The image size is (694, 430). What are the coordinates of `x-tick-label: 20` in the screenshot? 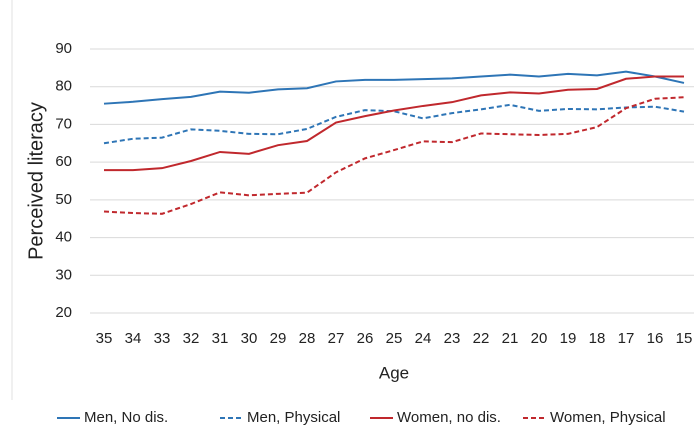 It's located at (539, 338).